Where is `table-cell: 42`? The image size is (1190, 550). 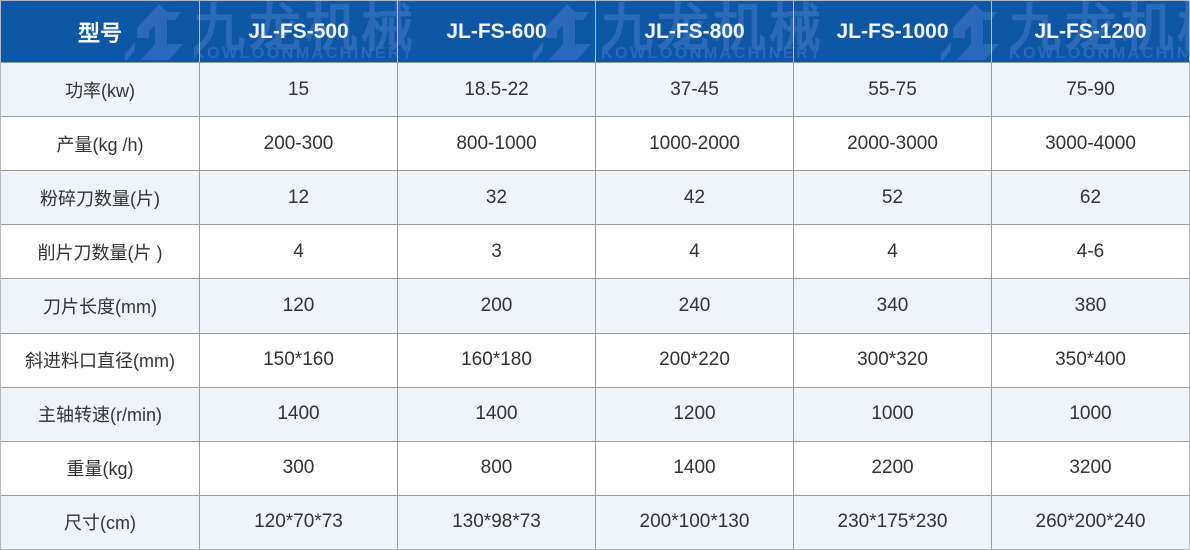 table-cell: 42 is located at coordinates (694, 198).